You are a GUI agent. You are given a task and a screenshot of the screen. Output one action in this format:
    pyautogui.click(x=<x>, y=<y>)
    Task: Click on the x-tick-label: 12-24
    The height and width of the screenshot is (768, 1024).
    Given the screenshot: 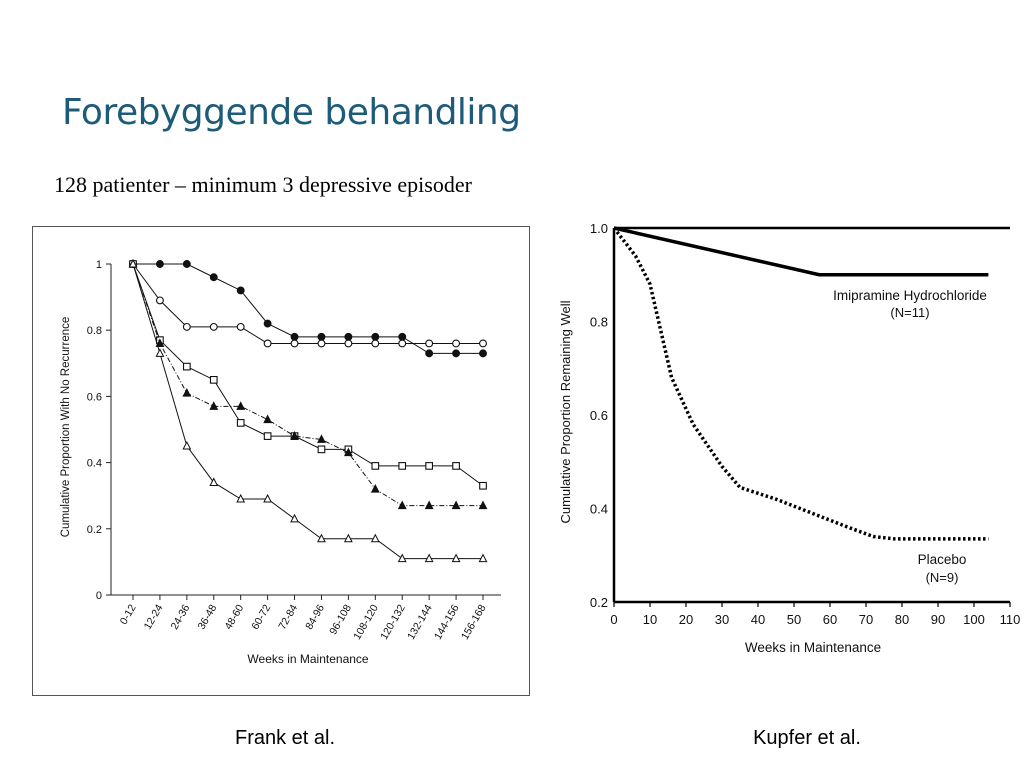 What is the action you would take?
    pyautogui.click(x=154, y=616)
    